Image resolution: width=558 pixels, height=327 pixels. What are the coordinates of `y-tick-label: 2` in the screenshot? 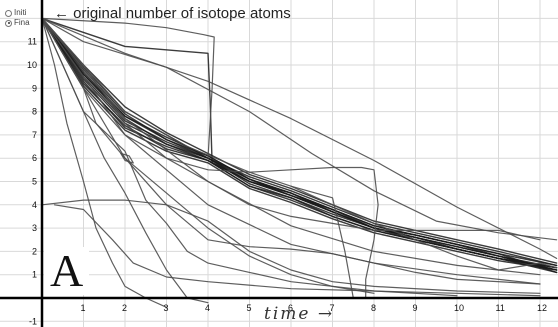 It's located at (34, 251).